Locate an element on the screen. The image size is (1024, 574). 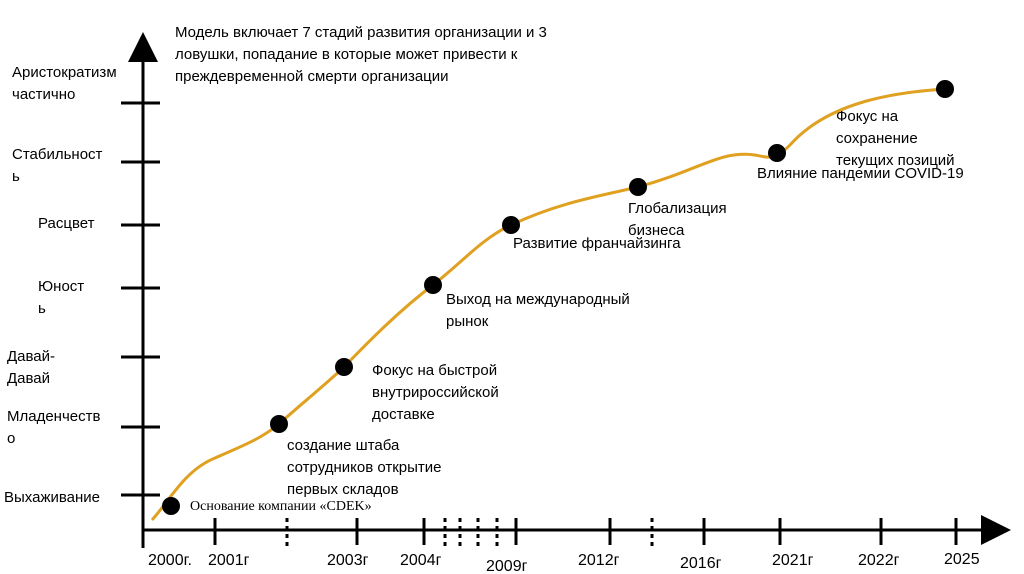
year-label: 2009г is located at coordinates (507, 566).